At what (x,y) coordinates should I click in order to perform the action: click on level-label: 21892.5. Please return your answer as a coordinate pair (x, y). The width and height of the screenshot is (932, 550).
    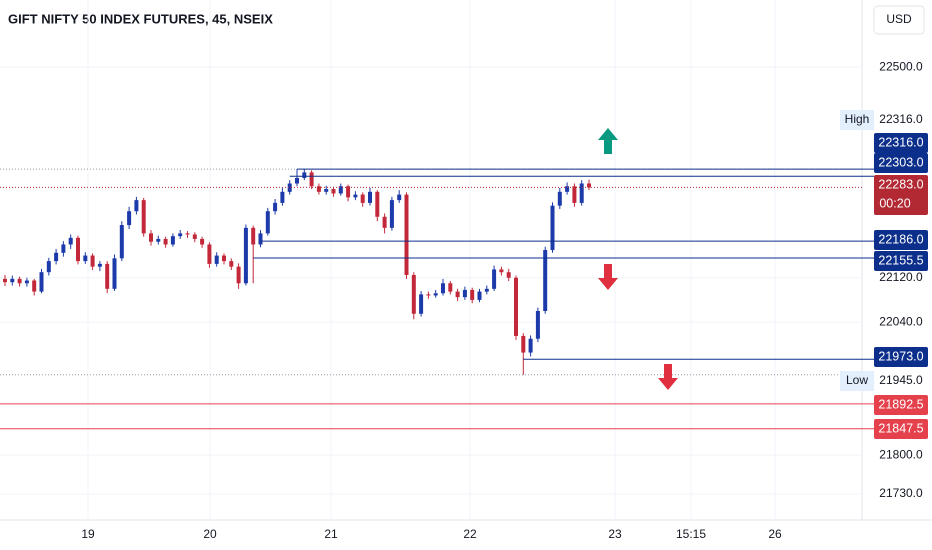
    Looking at the image, I should click on (900, 404).